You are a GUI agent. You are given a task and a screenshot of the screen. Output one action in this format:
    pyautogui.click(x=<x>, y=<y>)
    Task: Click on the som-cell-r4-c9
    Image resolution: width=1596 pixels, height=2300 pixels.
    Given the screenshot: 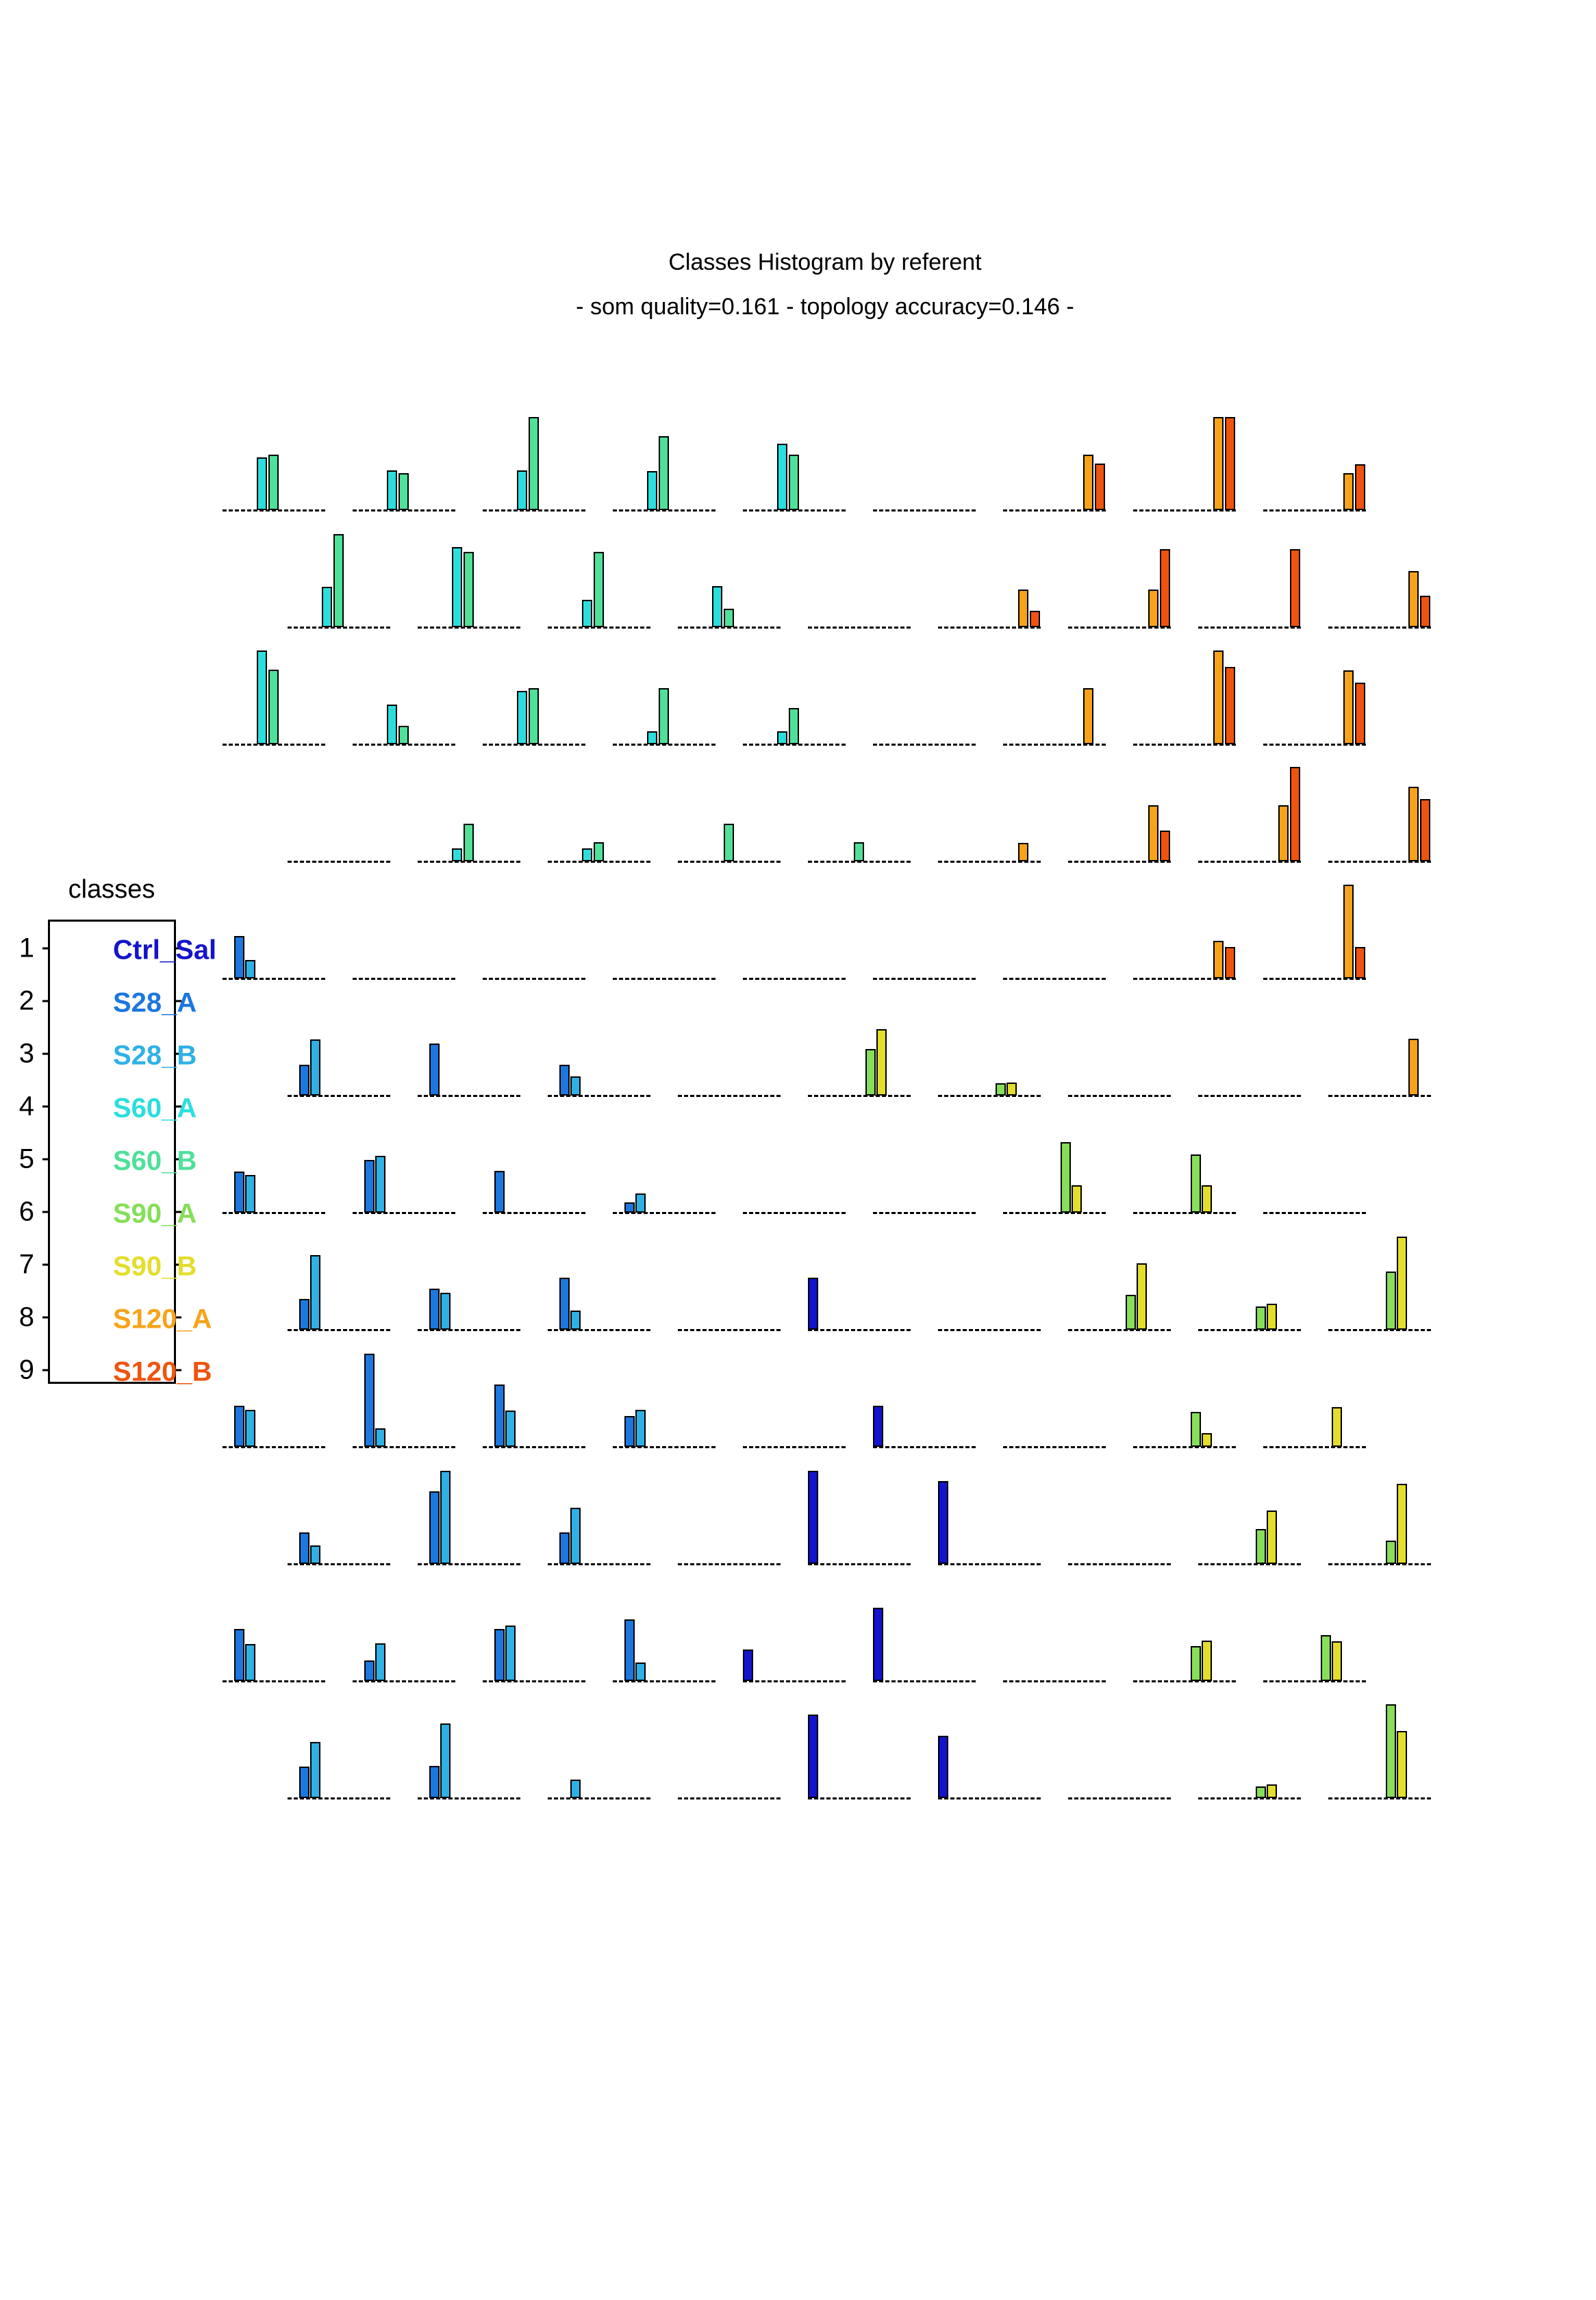 What is the action you would take?
    pyautogui.click(x=1379, y=811)
    